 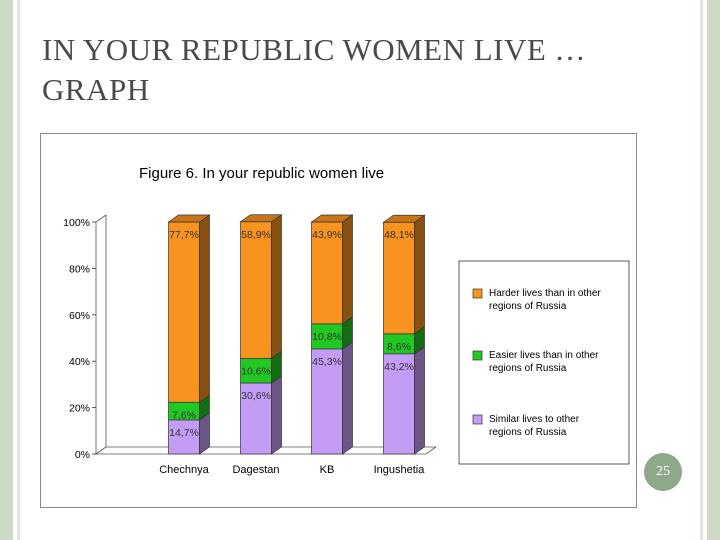 What do you see at coordinates (255, 470) in the screenshot?
I see `x-tick-label: Dagestan` at bounding box center [255, 470].